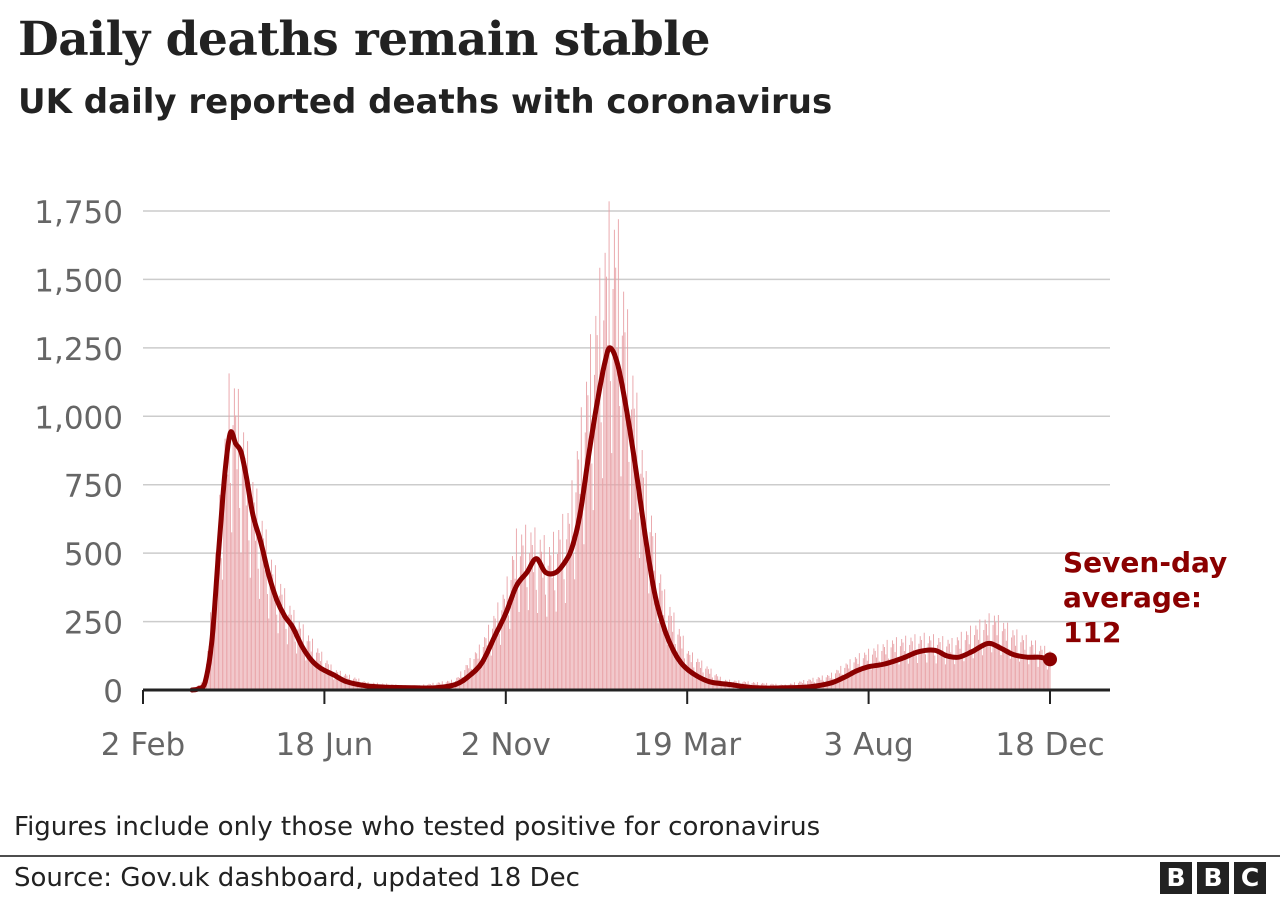 This screenshot has height=900, width=1280. I want to click on x-tick-label: 3 Aug, so click(869, 745).